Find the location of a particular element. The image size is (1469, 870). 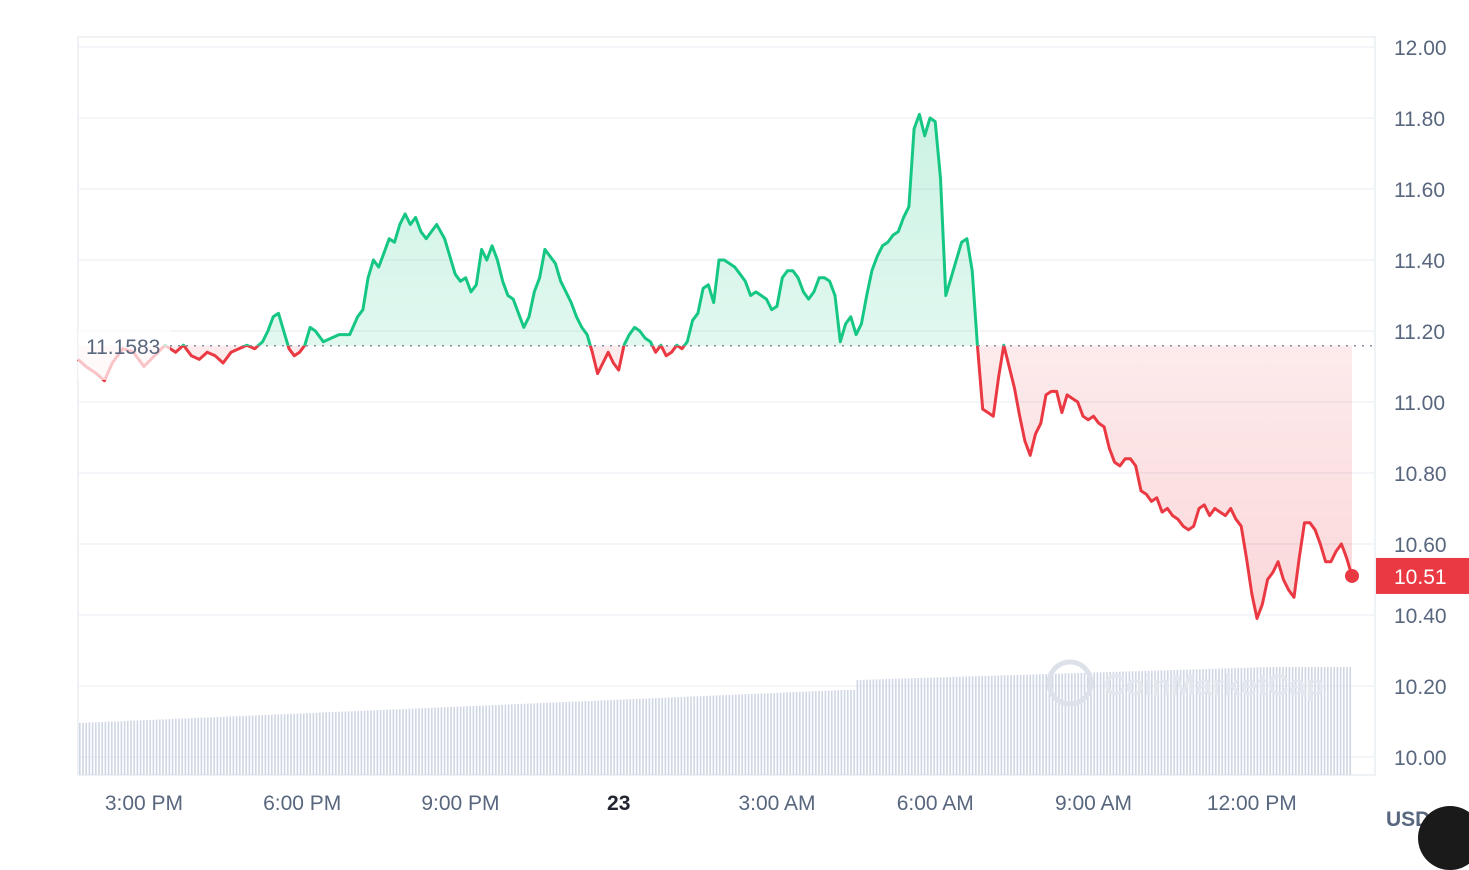

coinmarketcap-watermark: CoinMarketCap is located at coordinates (1185, 683).